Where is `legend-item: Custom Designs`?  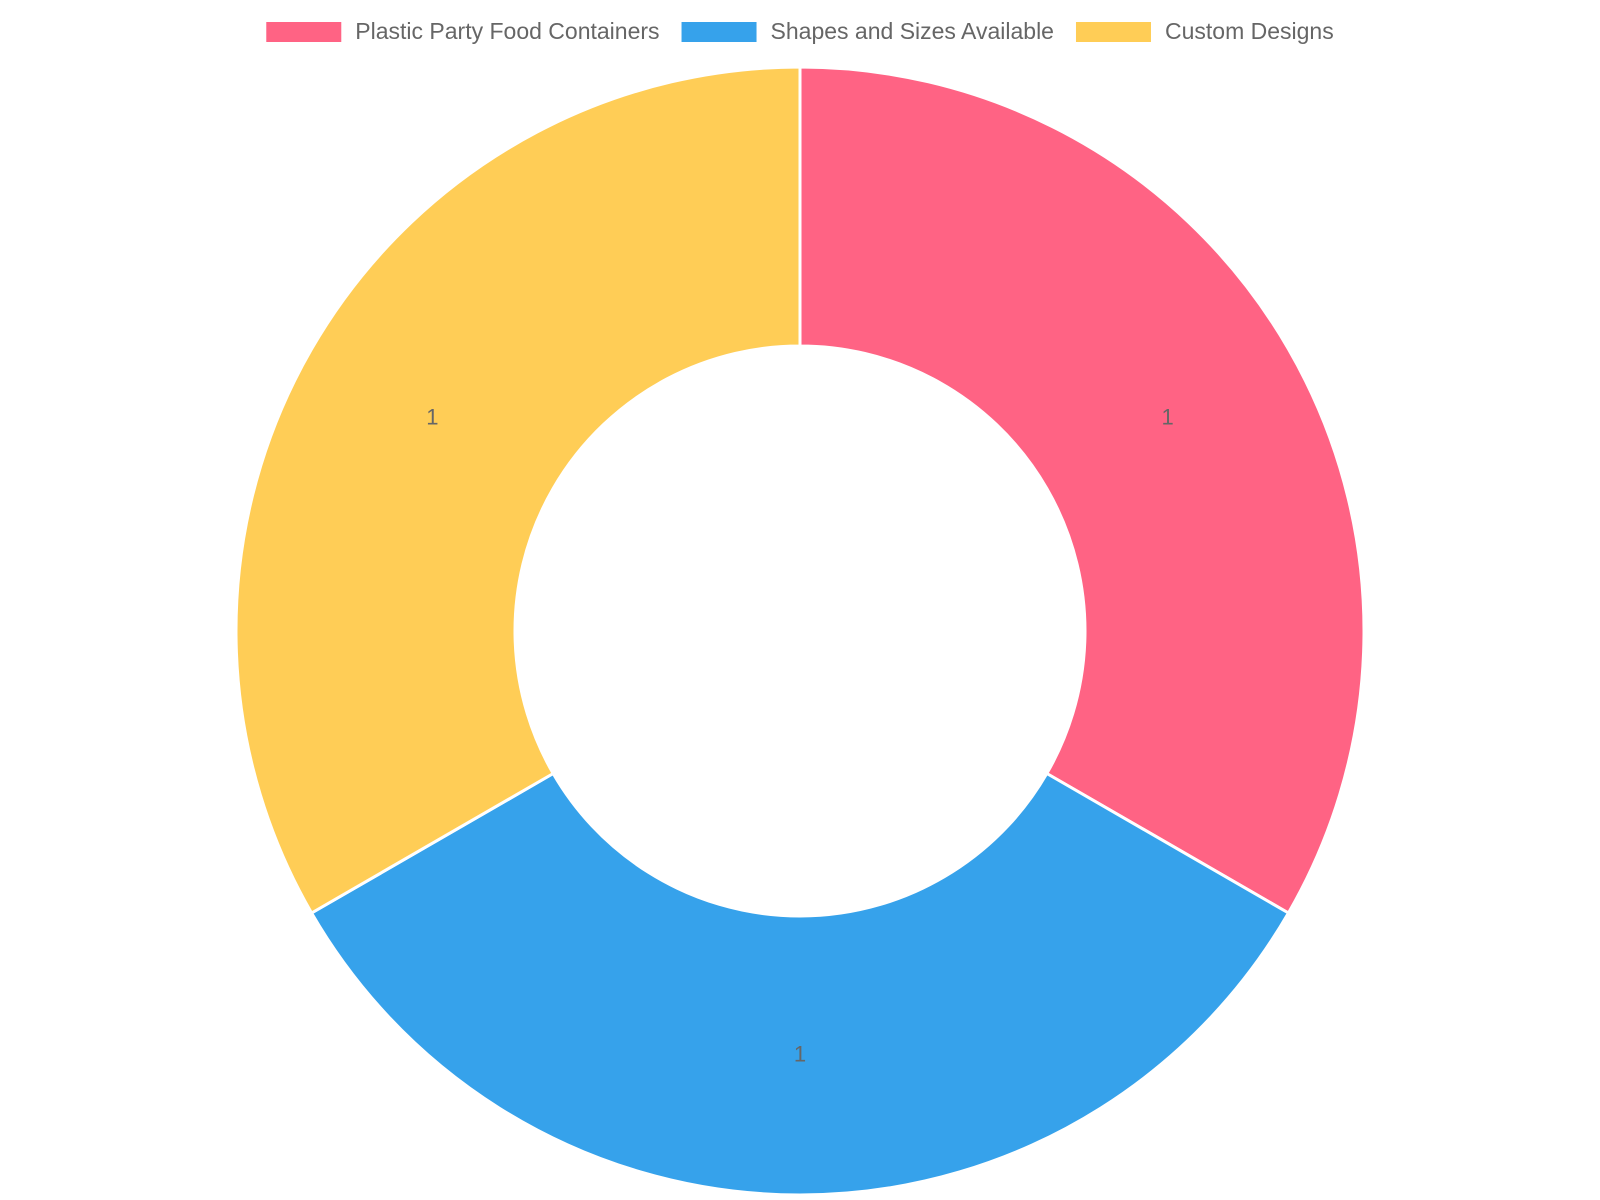 legend-item: Custom Designs is located at coordinates (1204, 31).